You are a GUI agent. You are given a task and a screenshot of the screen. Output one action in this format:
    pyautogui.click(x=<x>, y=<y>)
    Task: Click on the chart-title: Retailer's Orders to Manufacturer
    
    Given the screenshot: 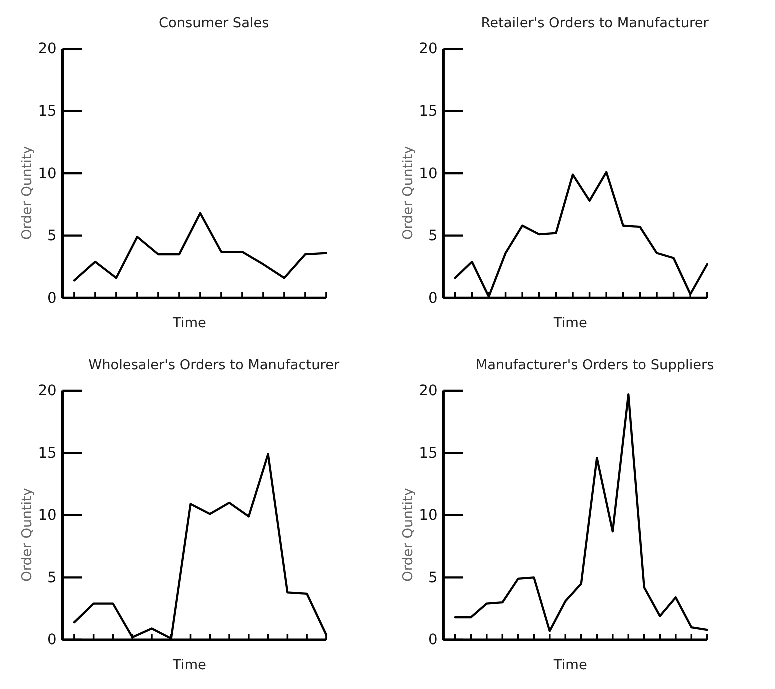 What is the action you would take?
    pyautogui.click(x=595, y=24)
    